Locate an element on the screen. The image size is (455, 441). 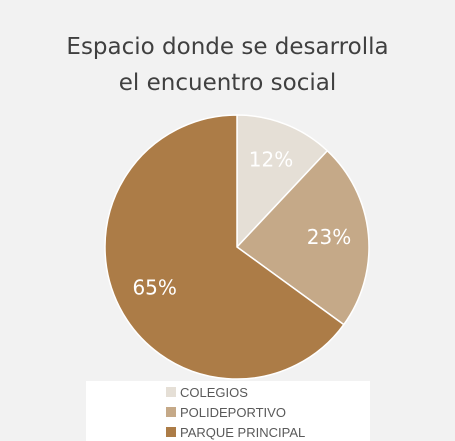
legend-label-colegios: COLEGIOS is located at coordinates (214, 392).